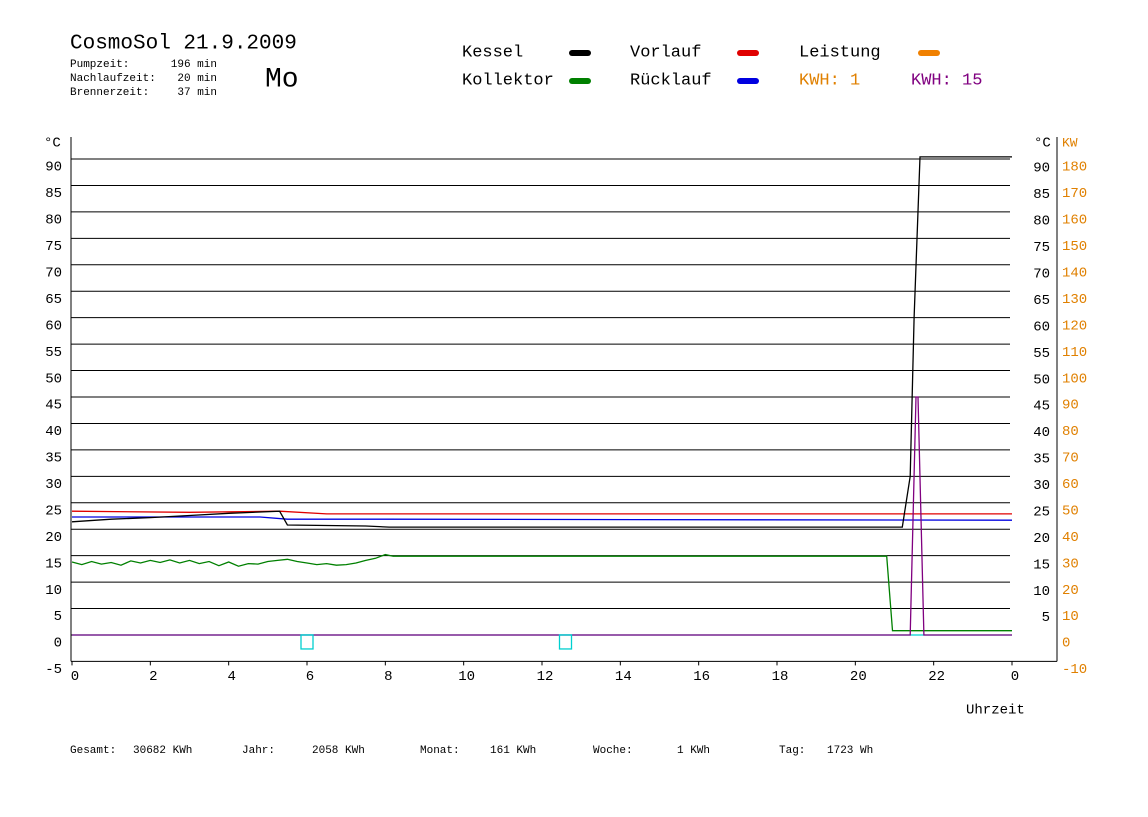 This screenshot has width=1148, height=817. I want to click on y-tick-label: 0, so click(58, 644).